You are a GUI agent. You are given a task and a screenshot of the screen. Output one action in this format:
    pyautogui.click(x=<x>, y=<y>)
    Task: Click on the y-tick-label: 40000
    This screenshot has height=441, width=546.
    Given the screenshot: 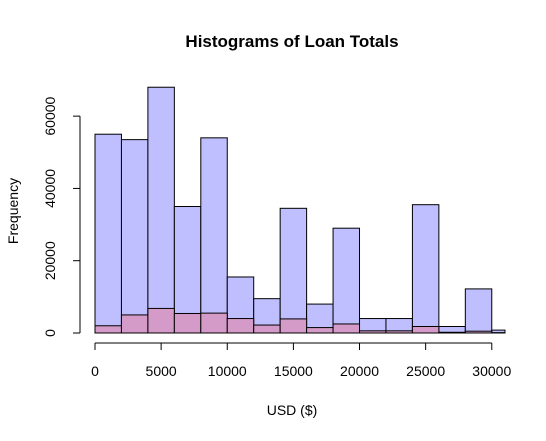 What is the action you would take?
    pyautogui.click(x=50, y=188)
    